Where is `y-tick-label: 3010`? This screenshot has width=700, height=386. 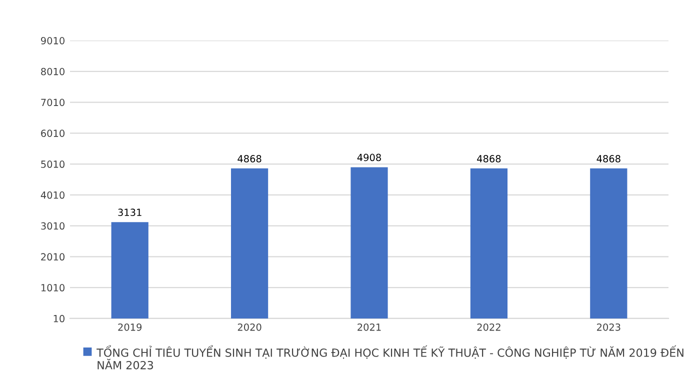
y-tick-label: 3010 is located at coordinates (52, 226).